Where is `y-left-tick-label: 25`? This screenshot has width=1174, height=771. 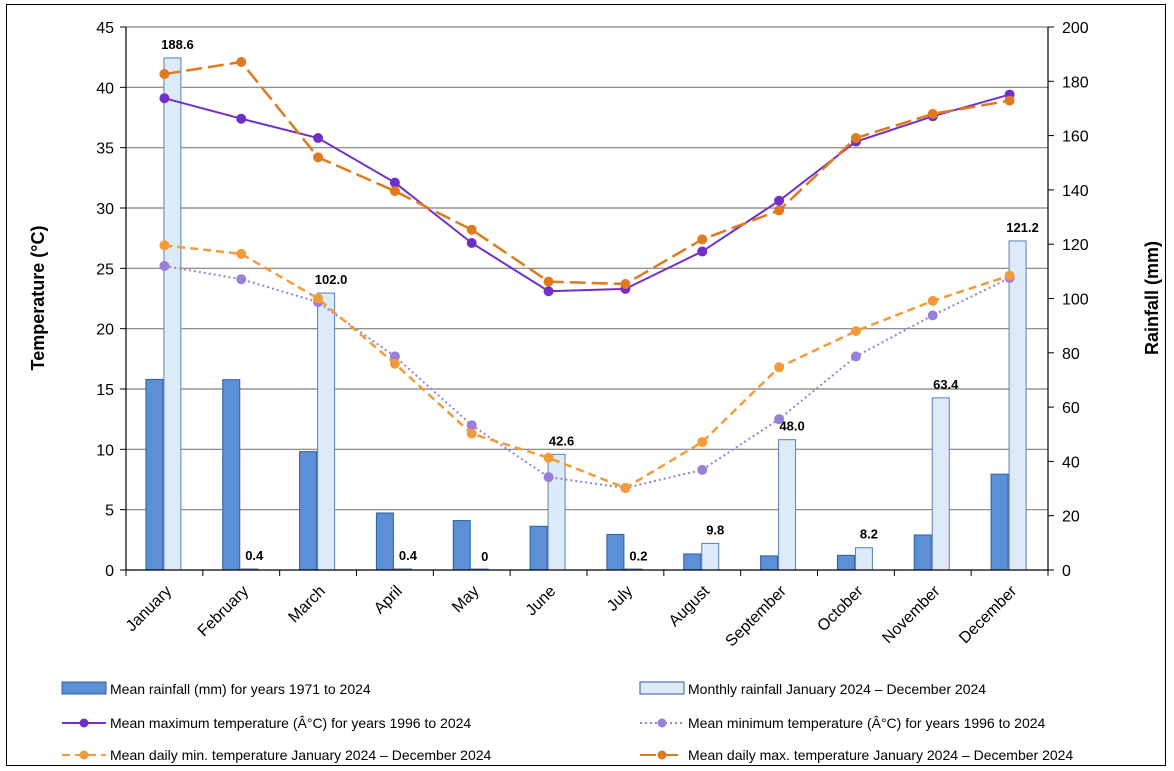
y-left-tick-label: 25 is located at coordinates (105, 269).